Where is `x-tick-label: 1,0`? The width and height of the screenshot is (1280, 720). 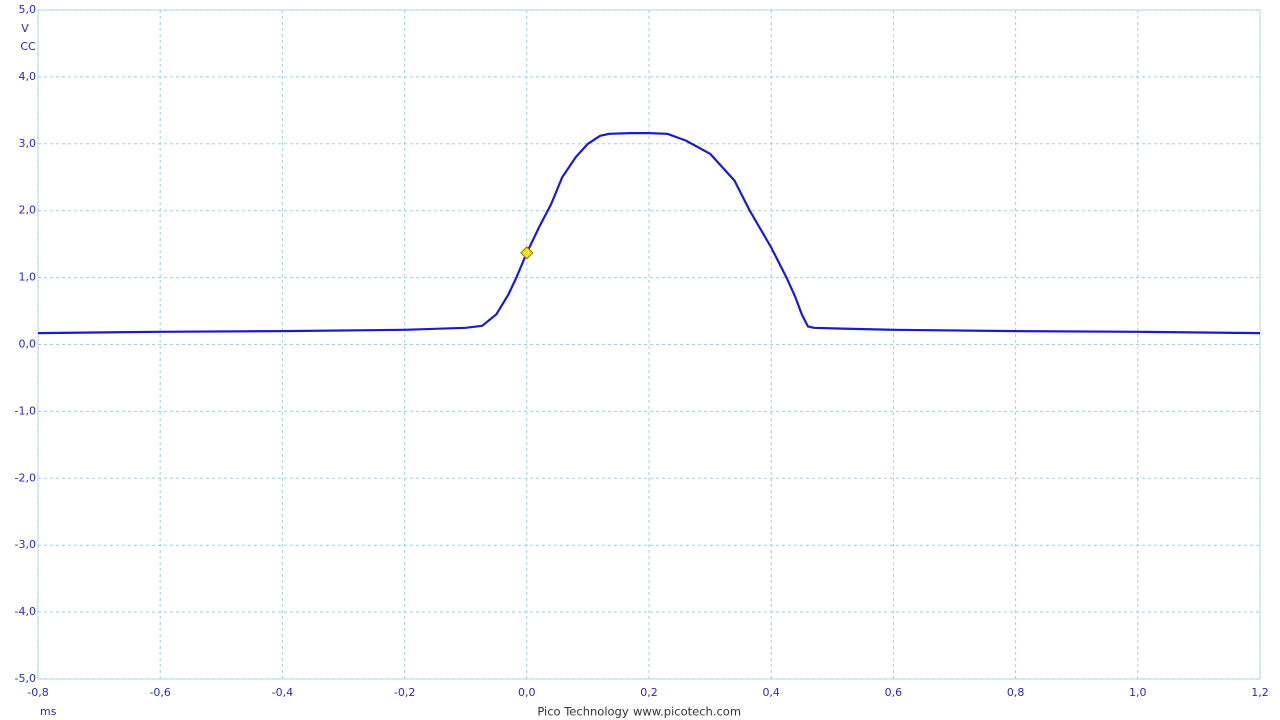
x-tick-label: 1,0 is located at coordinates (1138, 692).